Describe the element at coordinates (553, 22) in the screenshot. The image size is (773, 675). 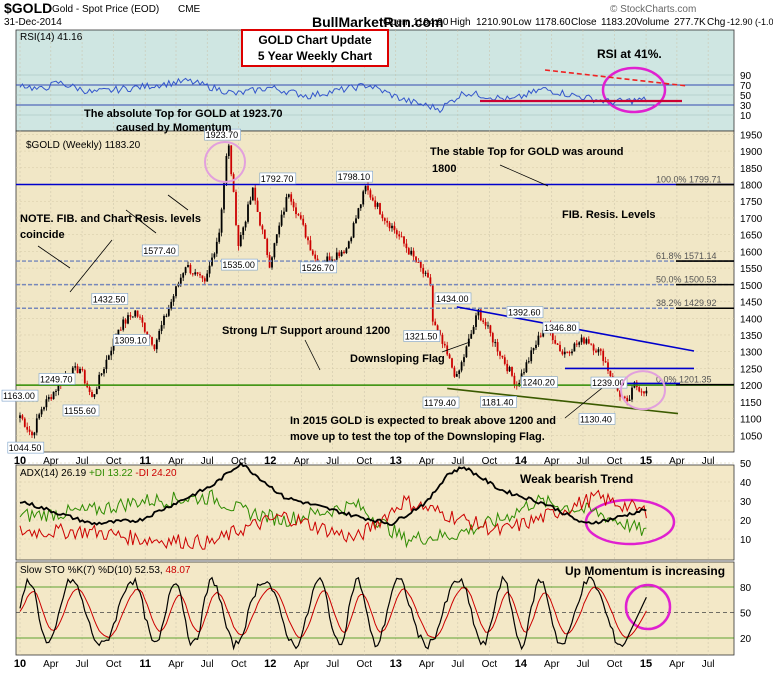
I see `low-value: 1178.60` at that location.